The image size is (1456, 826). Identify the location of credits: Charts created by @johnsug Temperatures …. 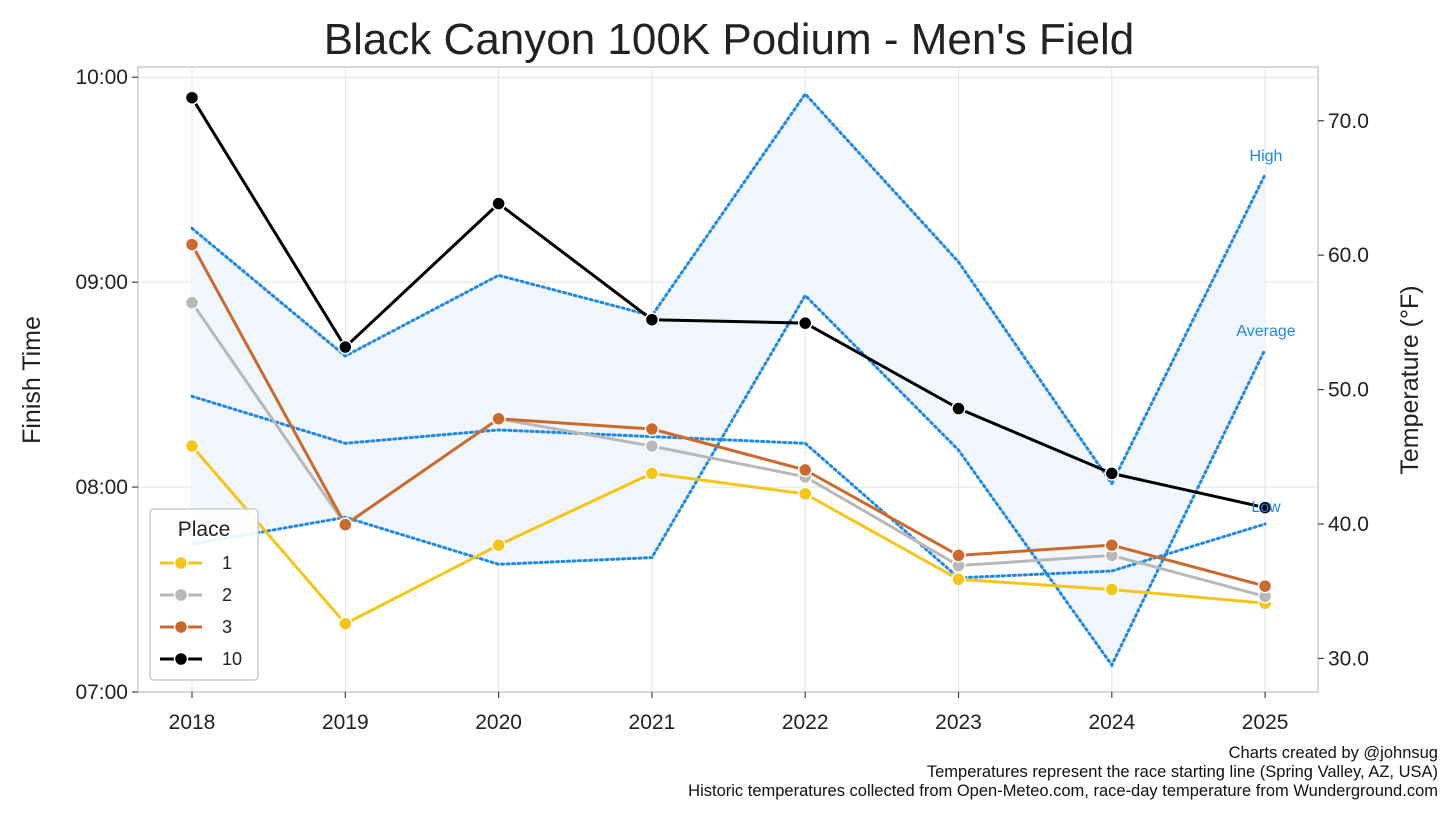
(1063, 772).